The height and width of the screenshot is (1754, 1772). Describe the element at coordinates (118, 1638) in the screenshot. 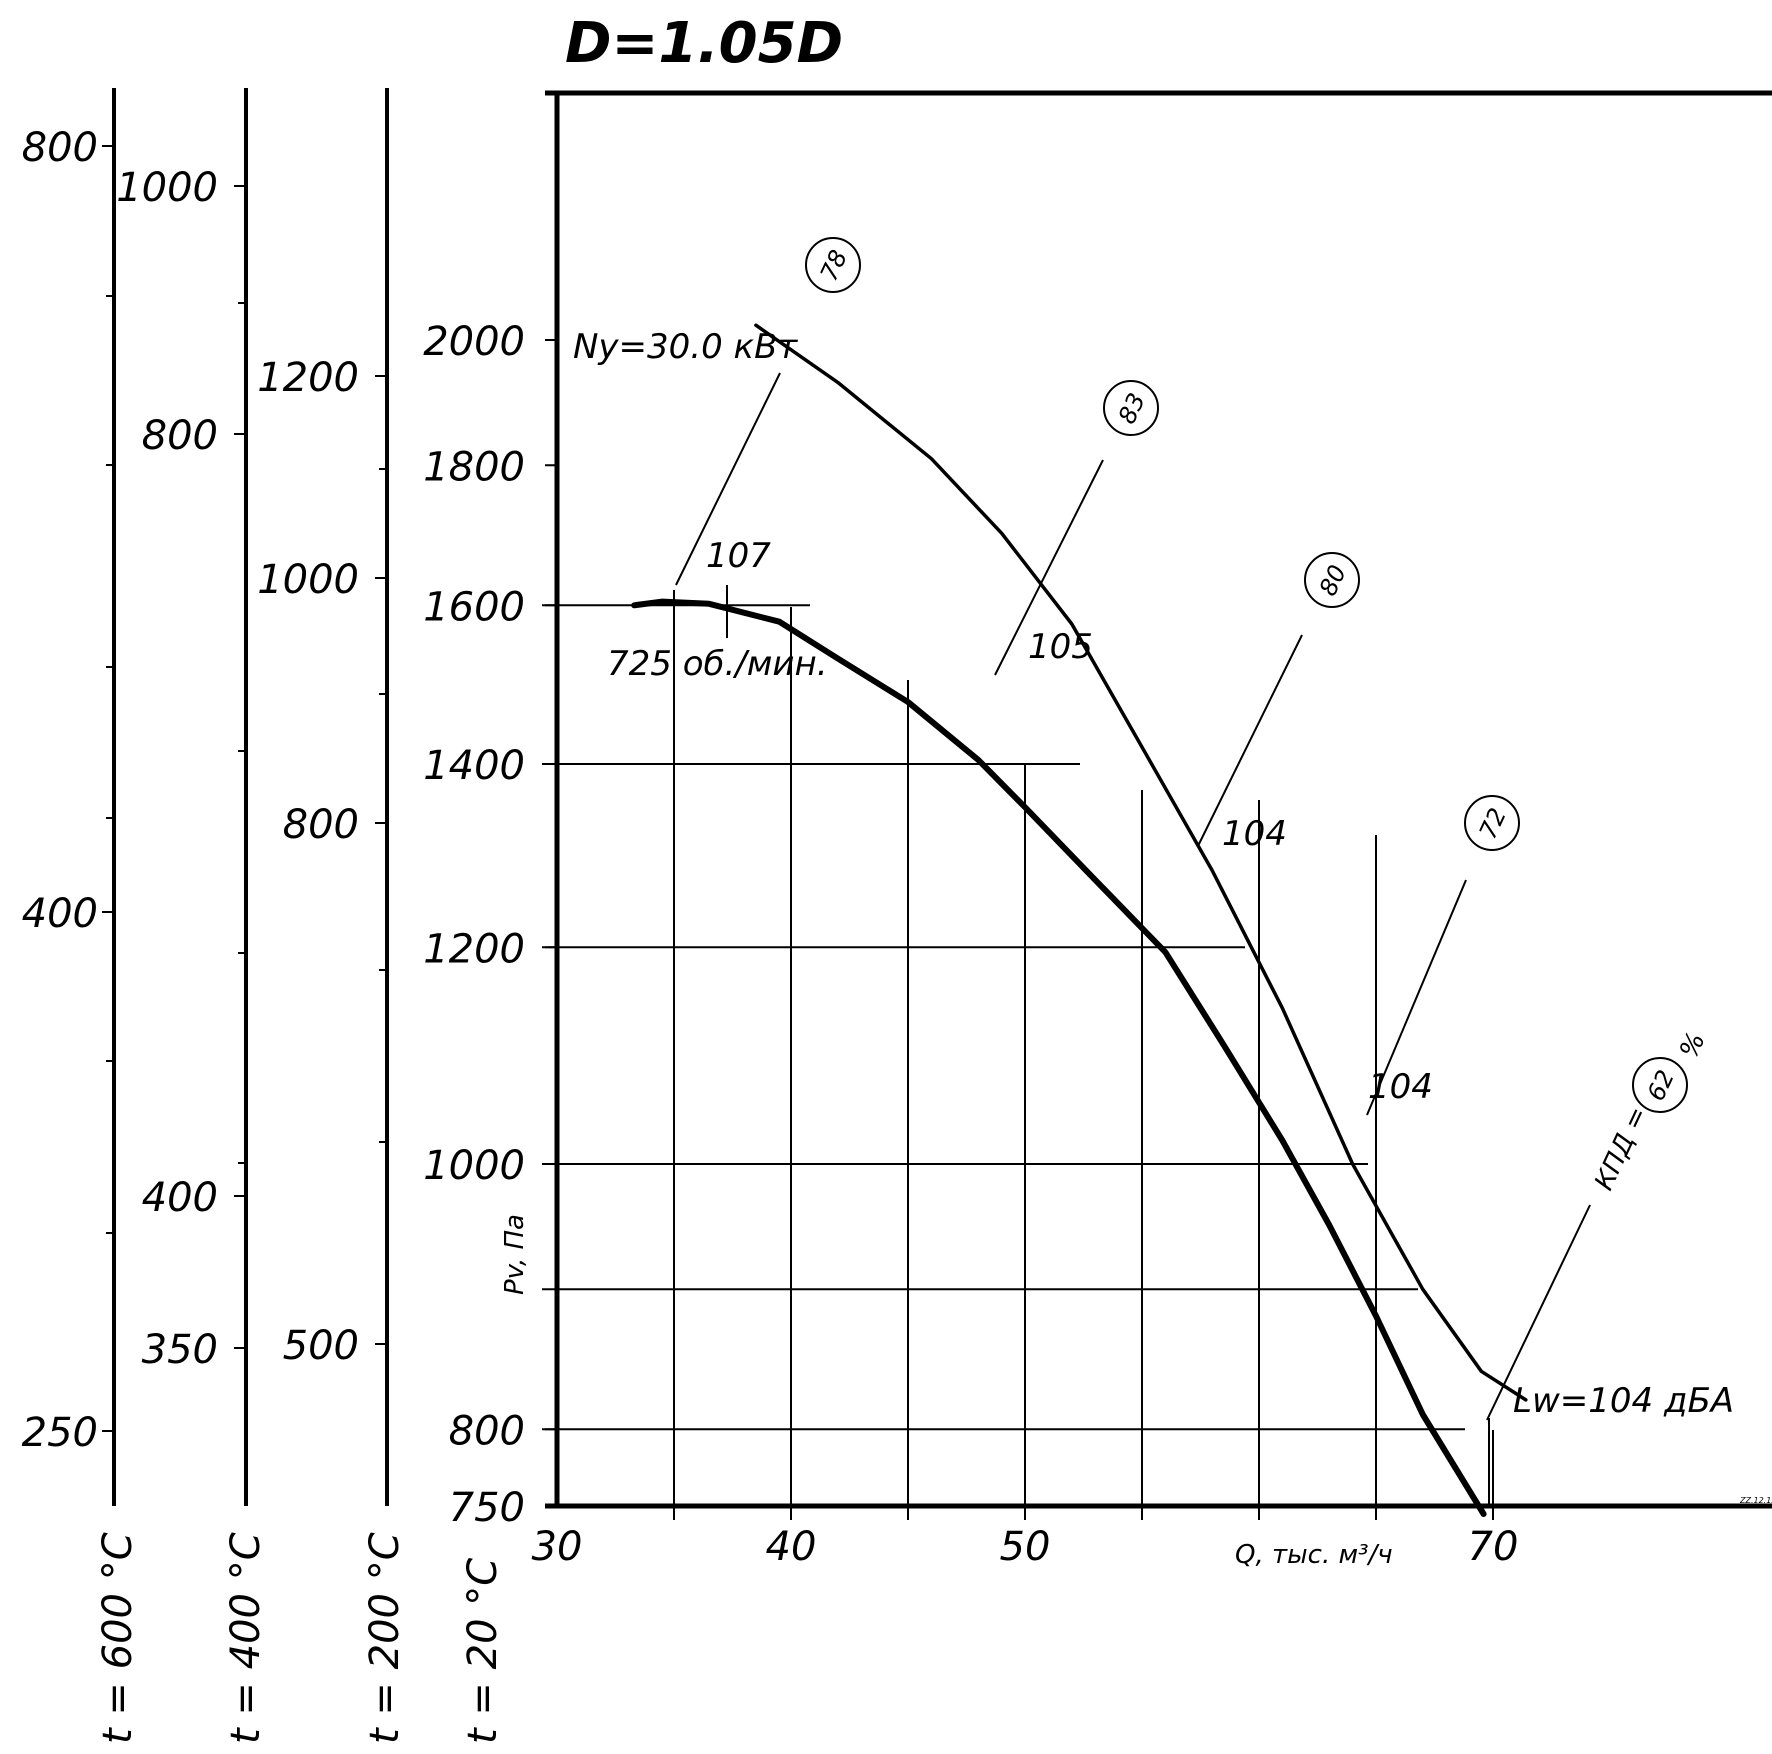

I see `temperature-scale-label: t = 600 °C` at that location.